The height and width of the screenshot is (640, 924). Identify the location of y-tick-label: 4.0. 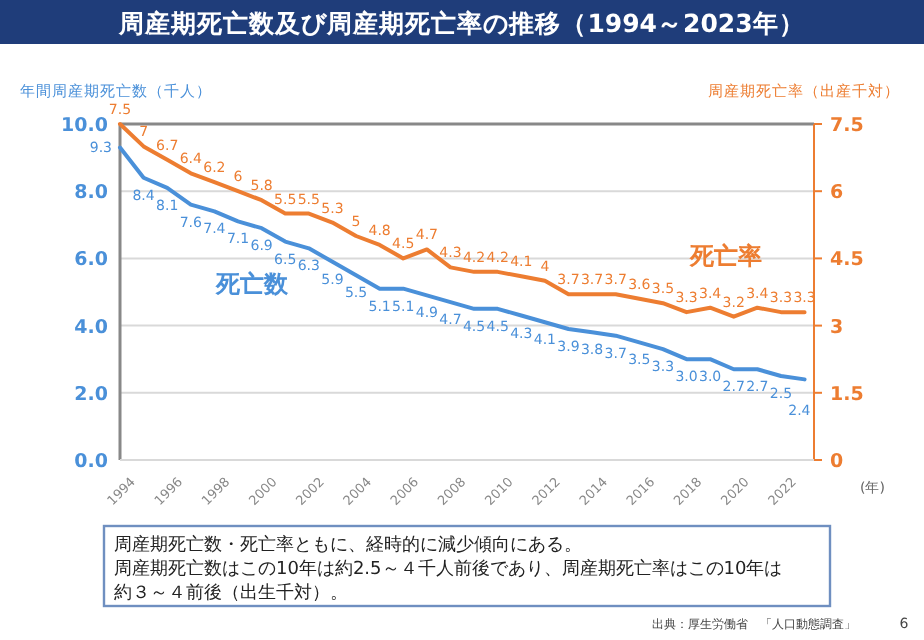
(91, 327).